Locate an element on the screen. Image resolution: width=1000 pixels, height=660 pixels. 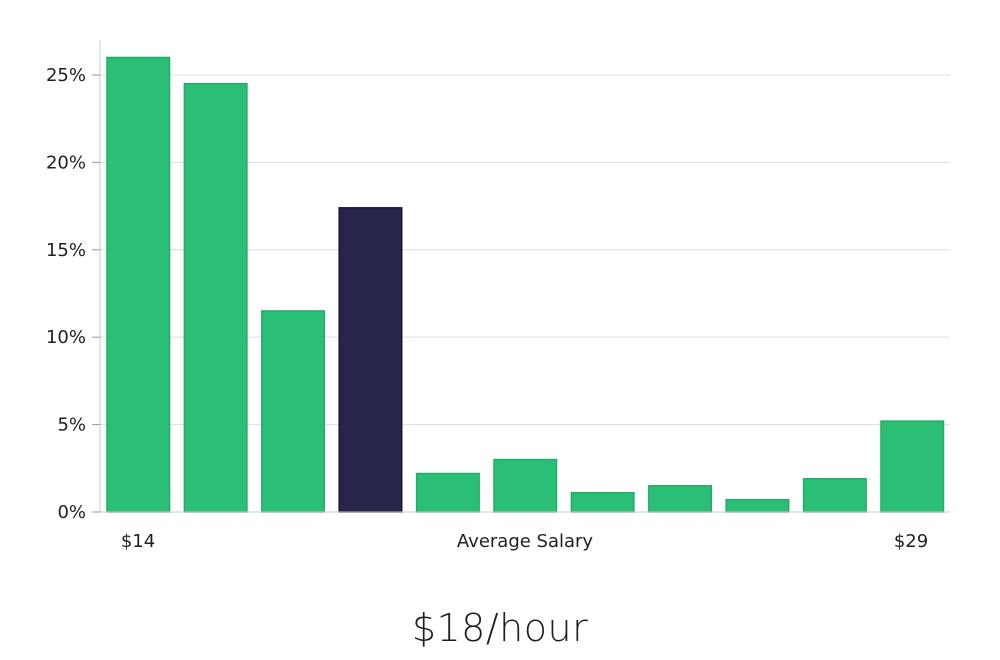
x-label-center: Average Salary is located at coordinates (525, 541).